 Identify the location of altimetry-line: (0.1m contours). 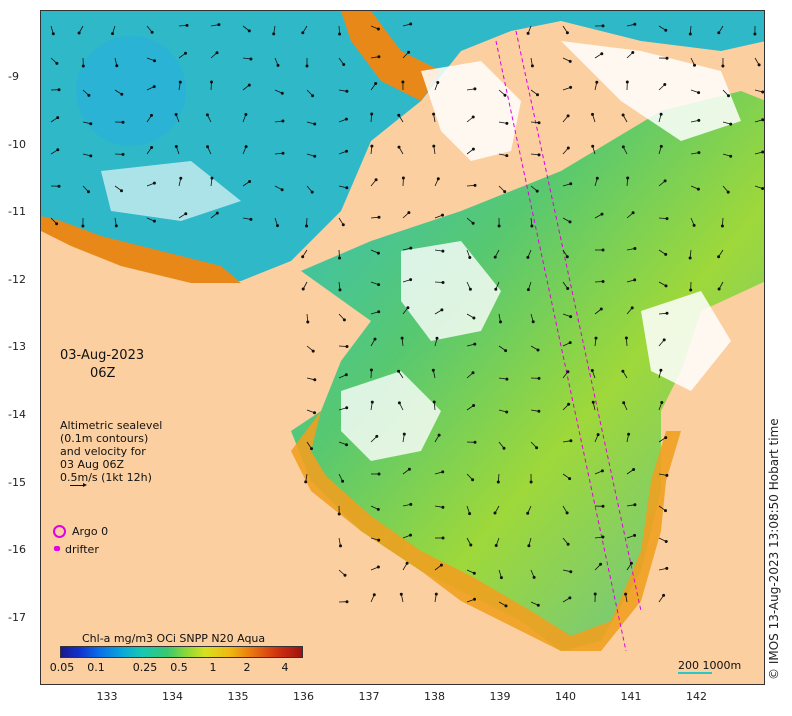
(104, 438).